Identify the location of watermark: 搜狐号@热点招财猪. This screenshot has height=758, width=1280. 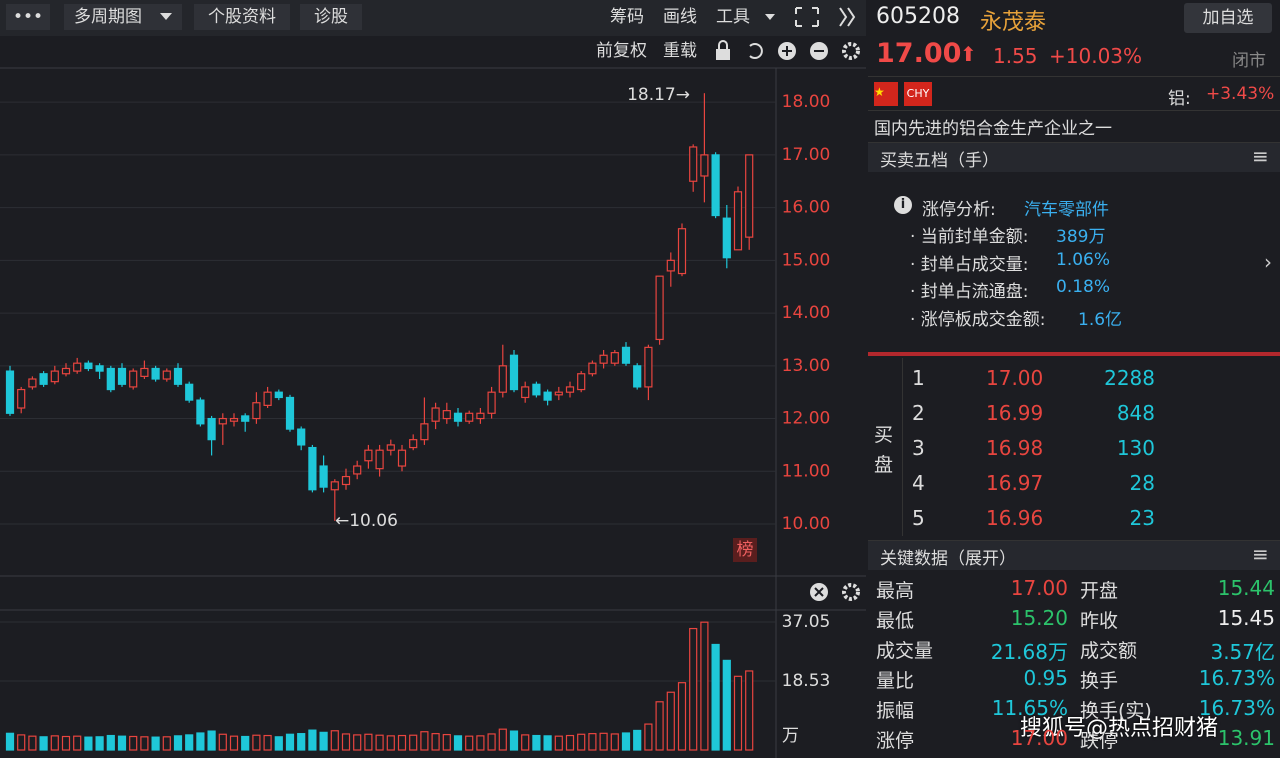
(1119, 728).